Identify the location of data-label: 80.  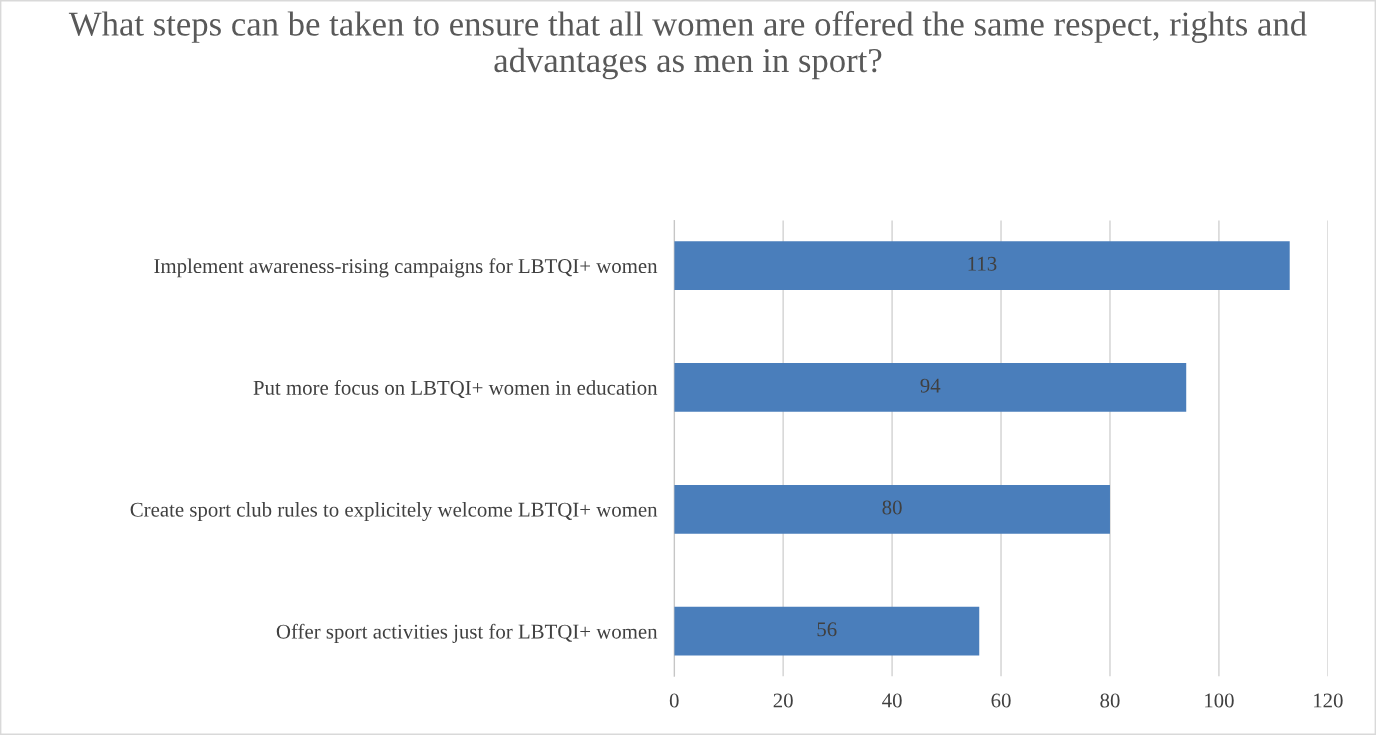
(892, 507).